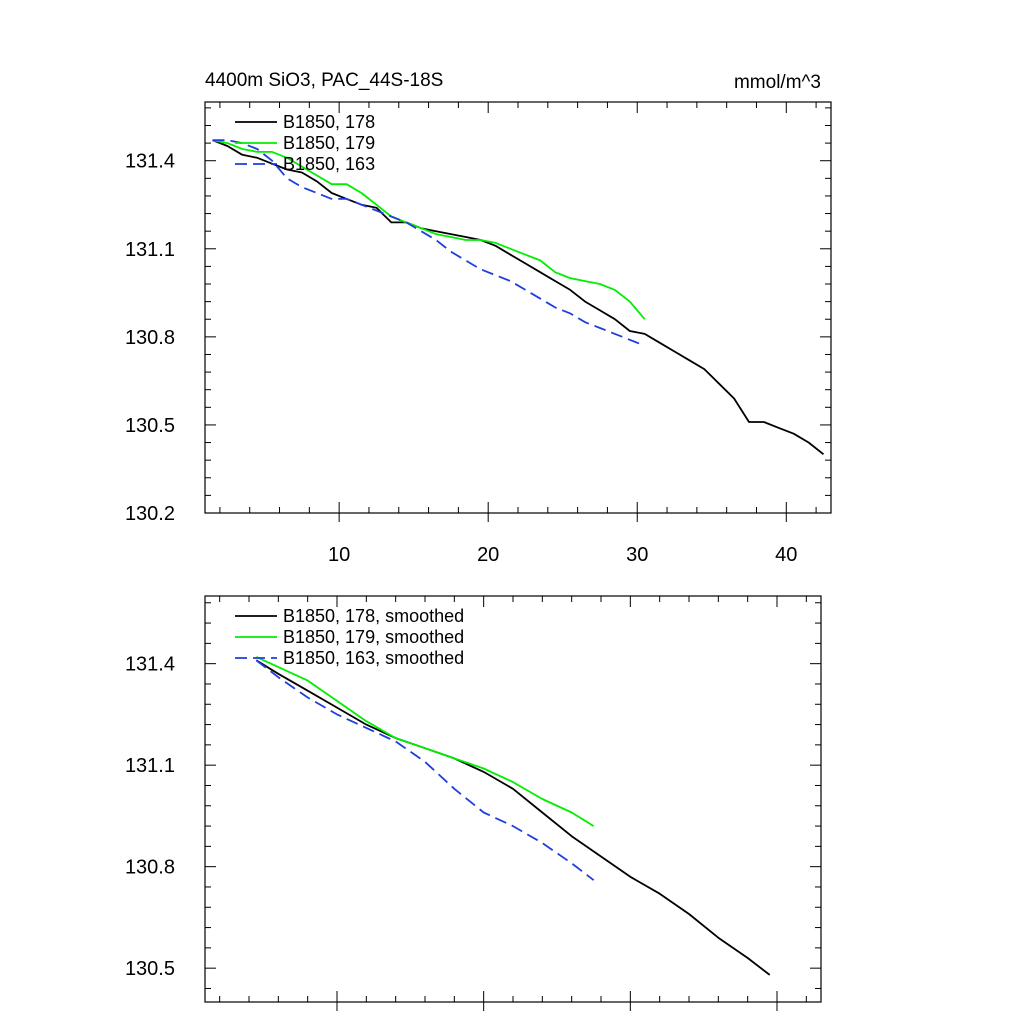  What do you see at coordinates (150, 514) in the screenshot?
I see `y-tick-label: 130.2` at bounding box center [150, 514].